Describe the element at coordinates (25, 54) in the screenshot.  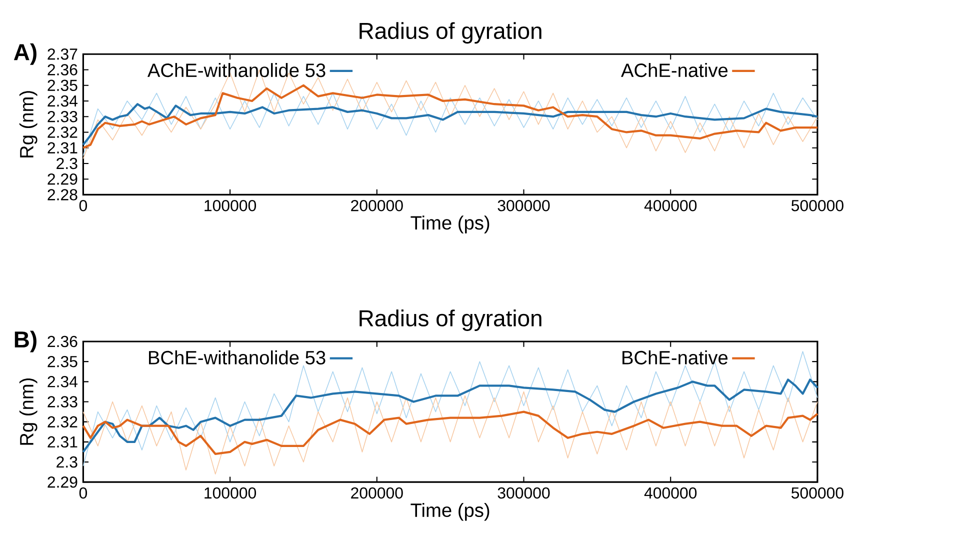
I see `text: A)` at that location.